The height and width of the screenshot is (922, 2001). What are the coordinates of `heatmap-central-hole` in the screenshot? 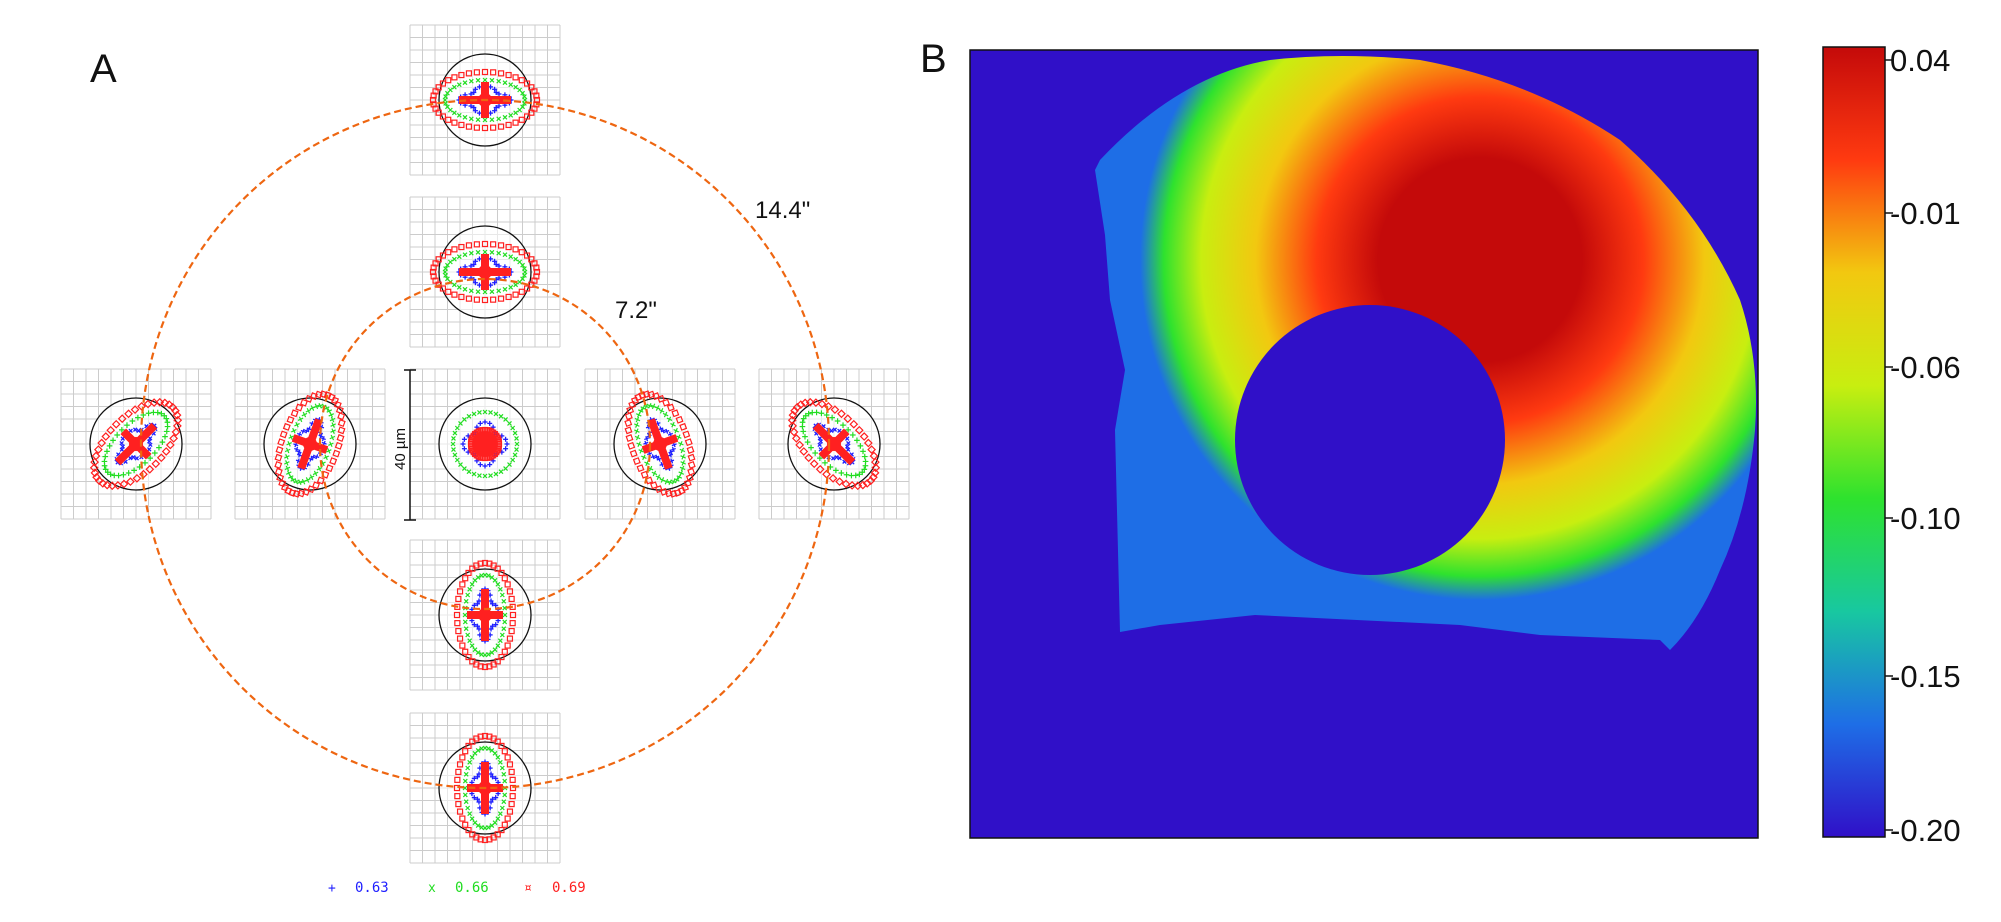 It's located at (1370, 440).